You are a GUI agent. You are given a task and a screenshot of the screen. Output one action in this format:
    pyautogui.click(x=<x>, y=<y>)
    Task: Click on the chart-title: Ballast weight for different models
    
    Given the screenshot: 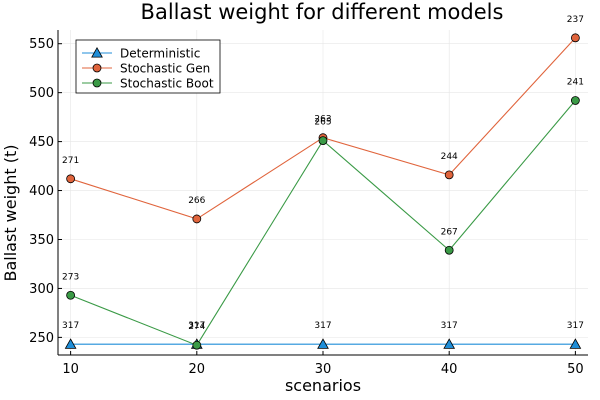 What is the action you would take?
    pyautogui.click(x=322, y=12)
    